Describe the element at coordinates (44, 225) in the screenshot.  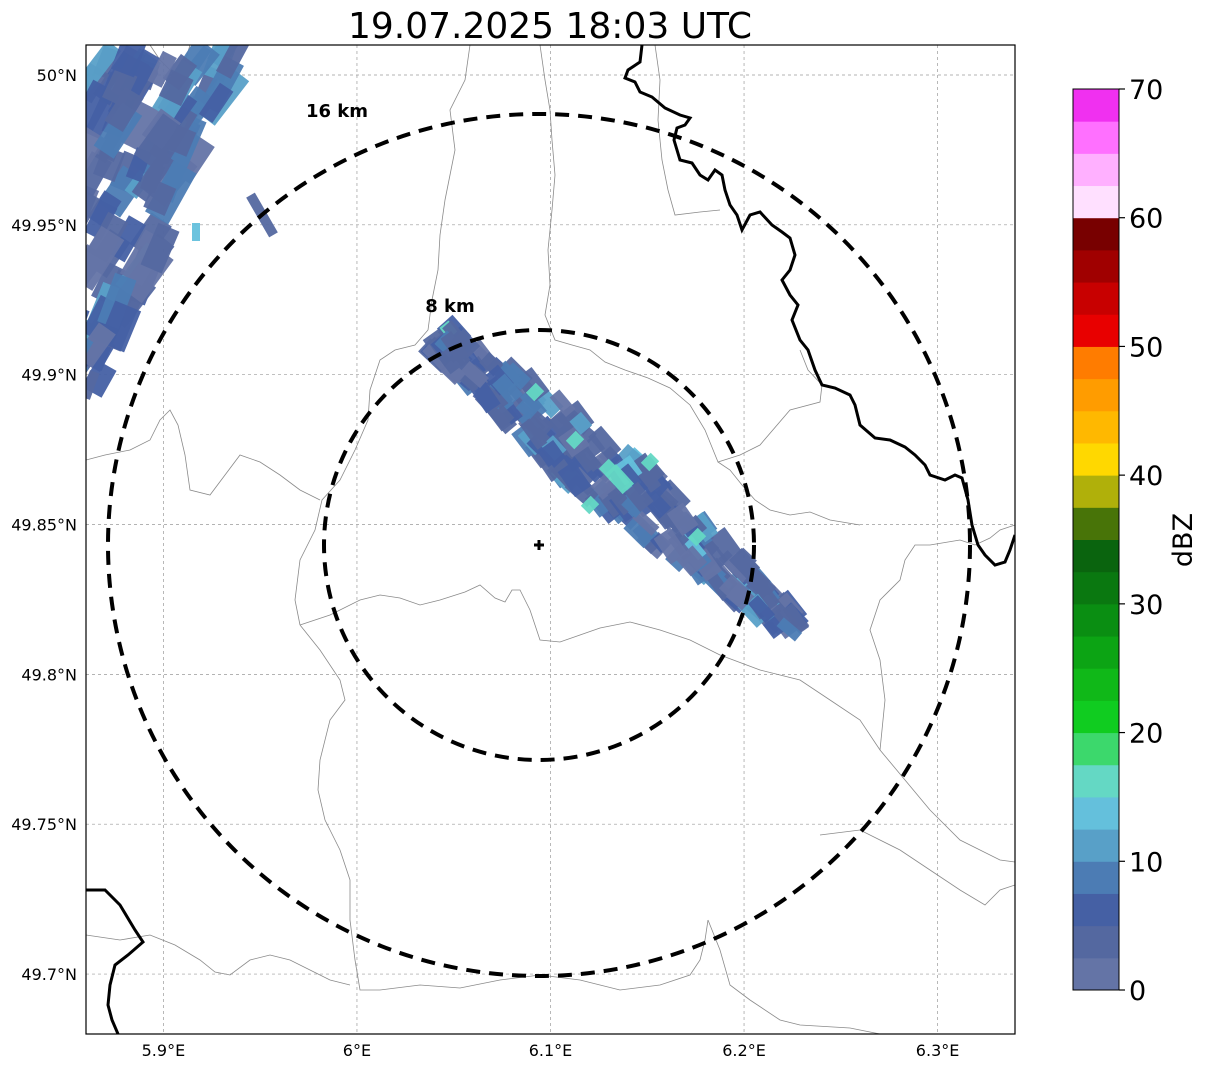
I see `y-tick-label: 49.95°N` at that location.